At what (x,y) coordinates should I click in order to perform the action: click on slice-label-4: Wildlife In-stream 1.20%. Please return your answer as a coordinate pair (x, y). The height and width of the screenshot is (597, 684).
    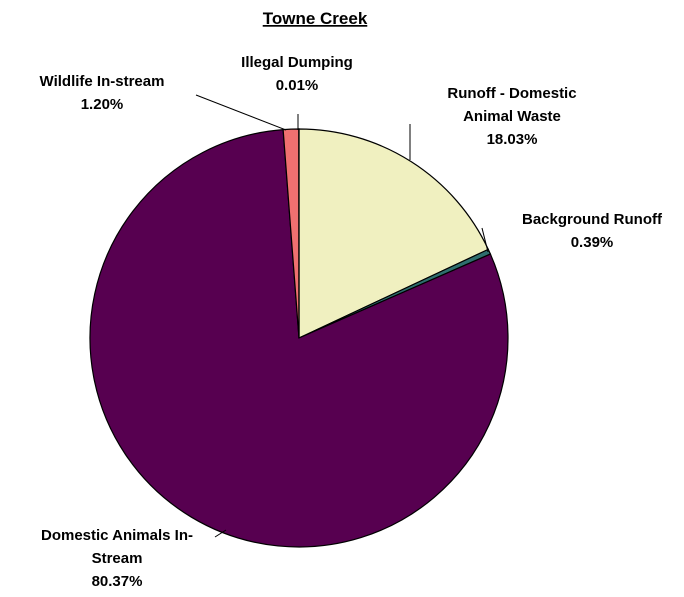
    Looking at the image, I should click on (102, 93).